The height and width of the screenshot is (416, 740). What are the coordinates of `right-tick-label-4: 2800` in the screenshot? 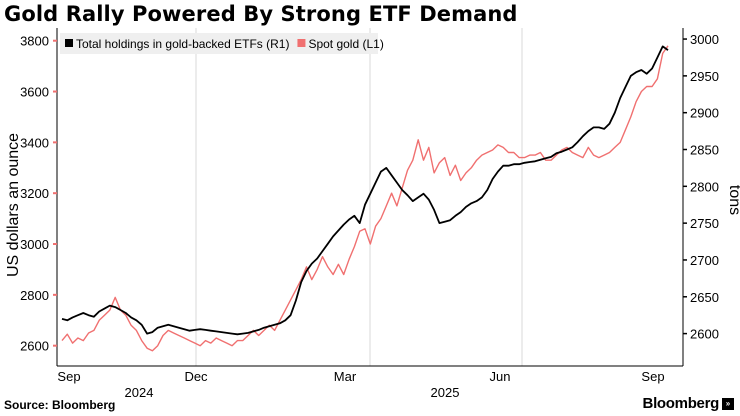 It's located at (704, 186).